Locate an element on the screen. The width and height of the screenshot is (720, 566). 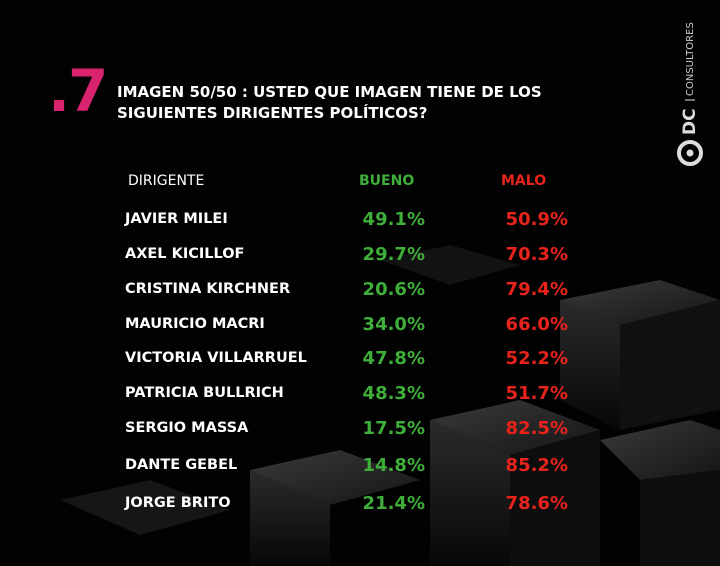
row-name: MAURICIO MACRI is located at coordinates (195, 324).